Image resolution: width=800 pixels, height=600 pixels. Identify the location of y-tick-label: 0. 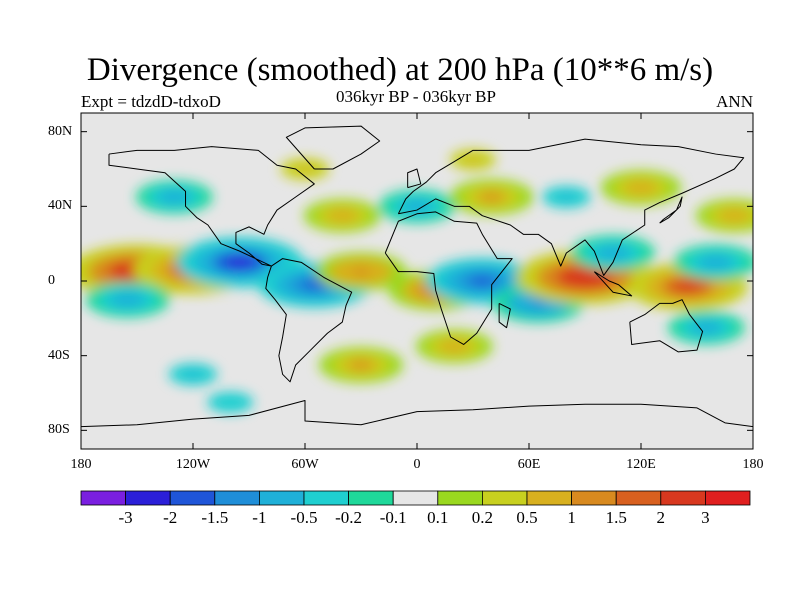
(51, 280).